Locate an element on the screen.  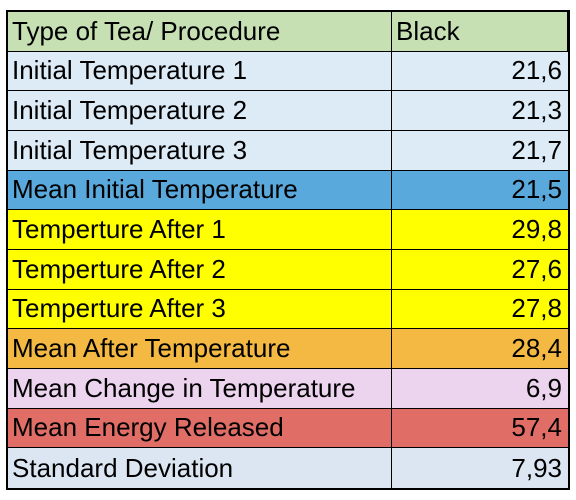
row-label-cell: Mean Change in Temperature is located at coordinates (200, 389).